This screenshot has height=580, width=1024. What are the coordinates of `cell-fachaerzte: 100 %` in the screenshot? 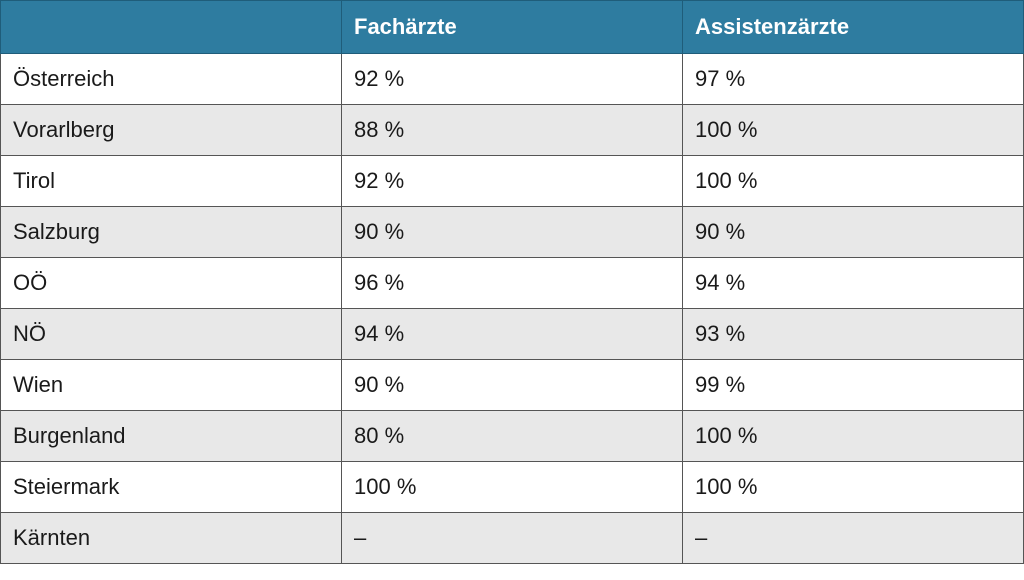 It's located at (512, 487).